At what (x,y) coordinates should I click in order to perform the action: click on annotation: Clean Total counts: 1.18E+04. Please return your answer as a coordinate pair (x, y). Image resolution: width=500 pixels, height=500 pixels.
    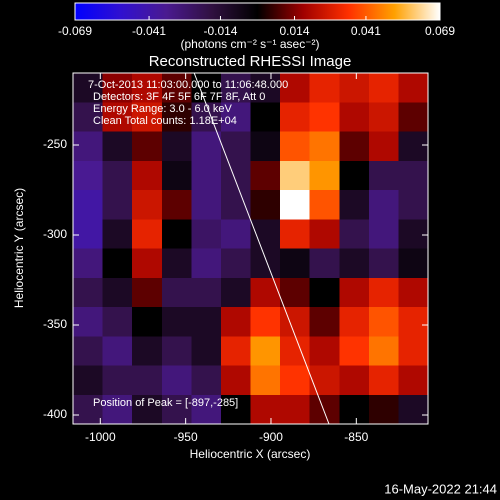
    Looking at the image, I should click on (165, 121).